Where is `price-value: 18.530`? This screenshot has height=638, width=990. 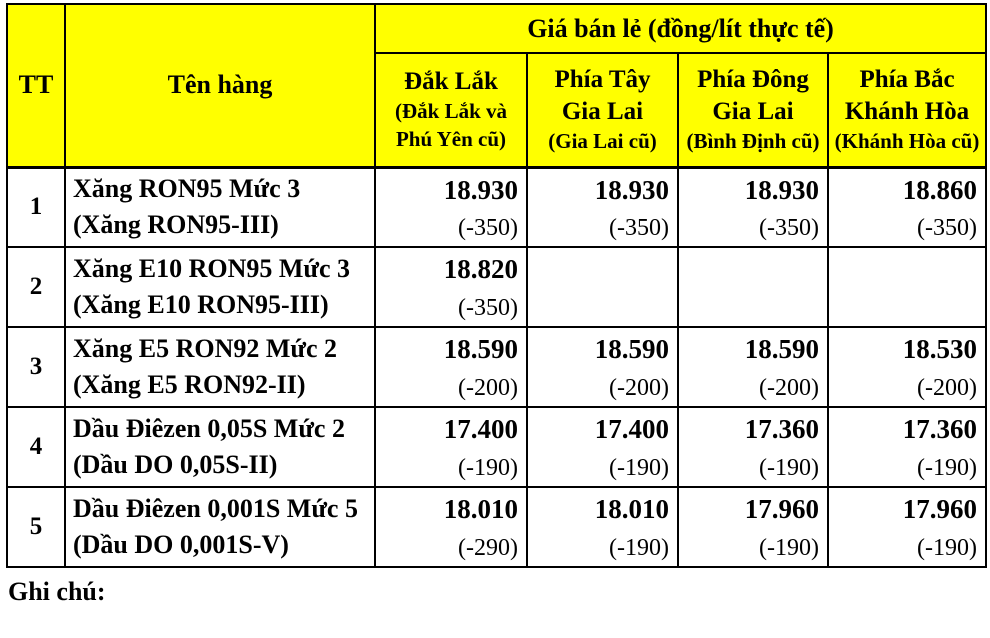
price-value: 18.530 is located at coordinates (940, 349).